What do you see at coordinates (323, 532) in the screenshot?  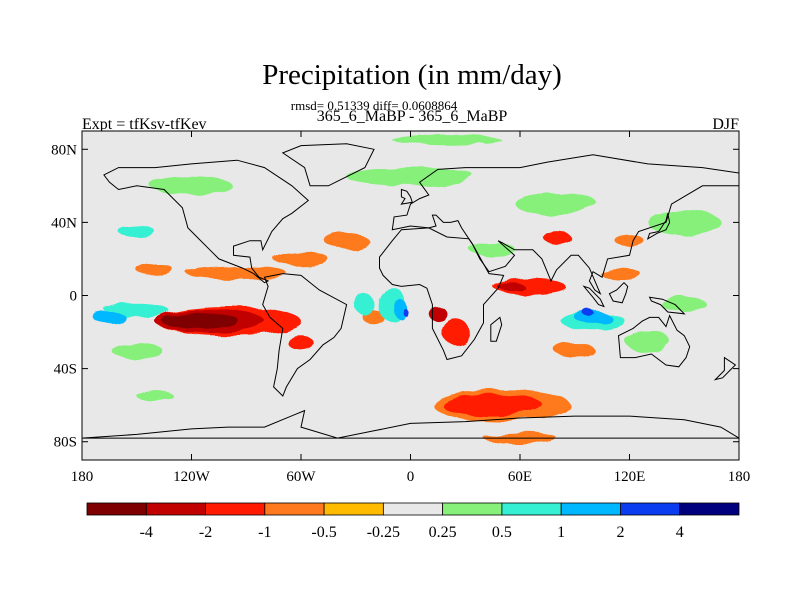 I see `colorbar-label: -0.5` at bounding box center [323, 532].